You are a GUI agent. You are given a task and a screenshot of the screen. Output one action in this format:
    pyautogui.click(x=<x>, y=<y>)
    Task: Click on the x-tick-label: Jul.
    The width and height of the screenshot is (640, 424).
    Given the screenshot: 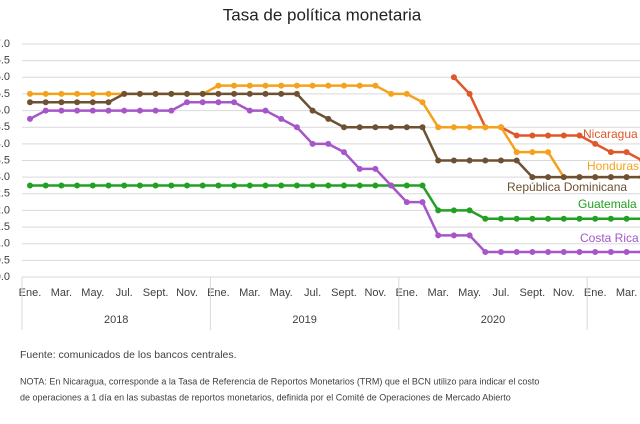 What is the action you would take?
    pyautogui.click(x=124, y=293)
    